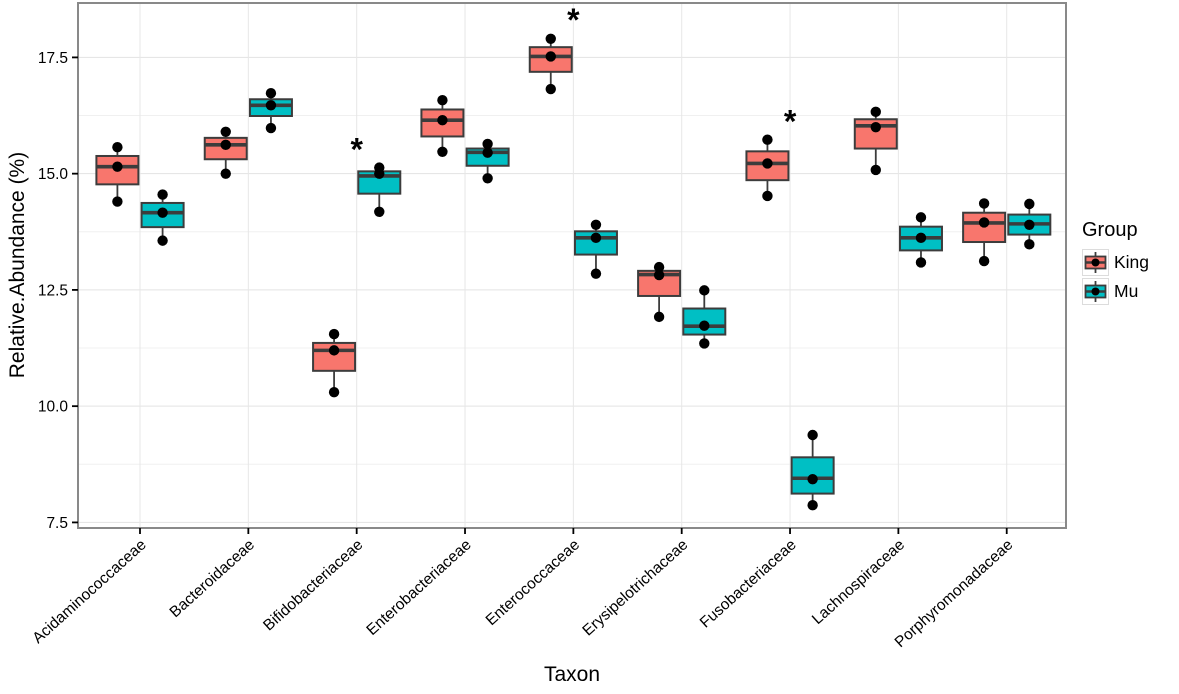 The width and height of the screenshot is (1179, 694). I want to click on legend-title: Group, so click(1110, 230).